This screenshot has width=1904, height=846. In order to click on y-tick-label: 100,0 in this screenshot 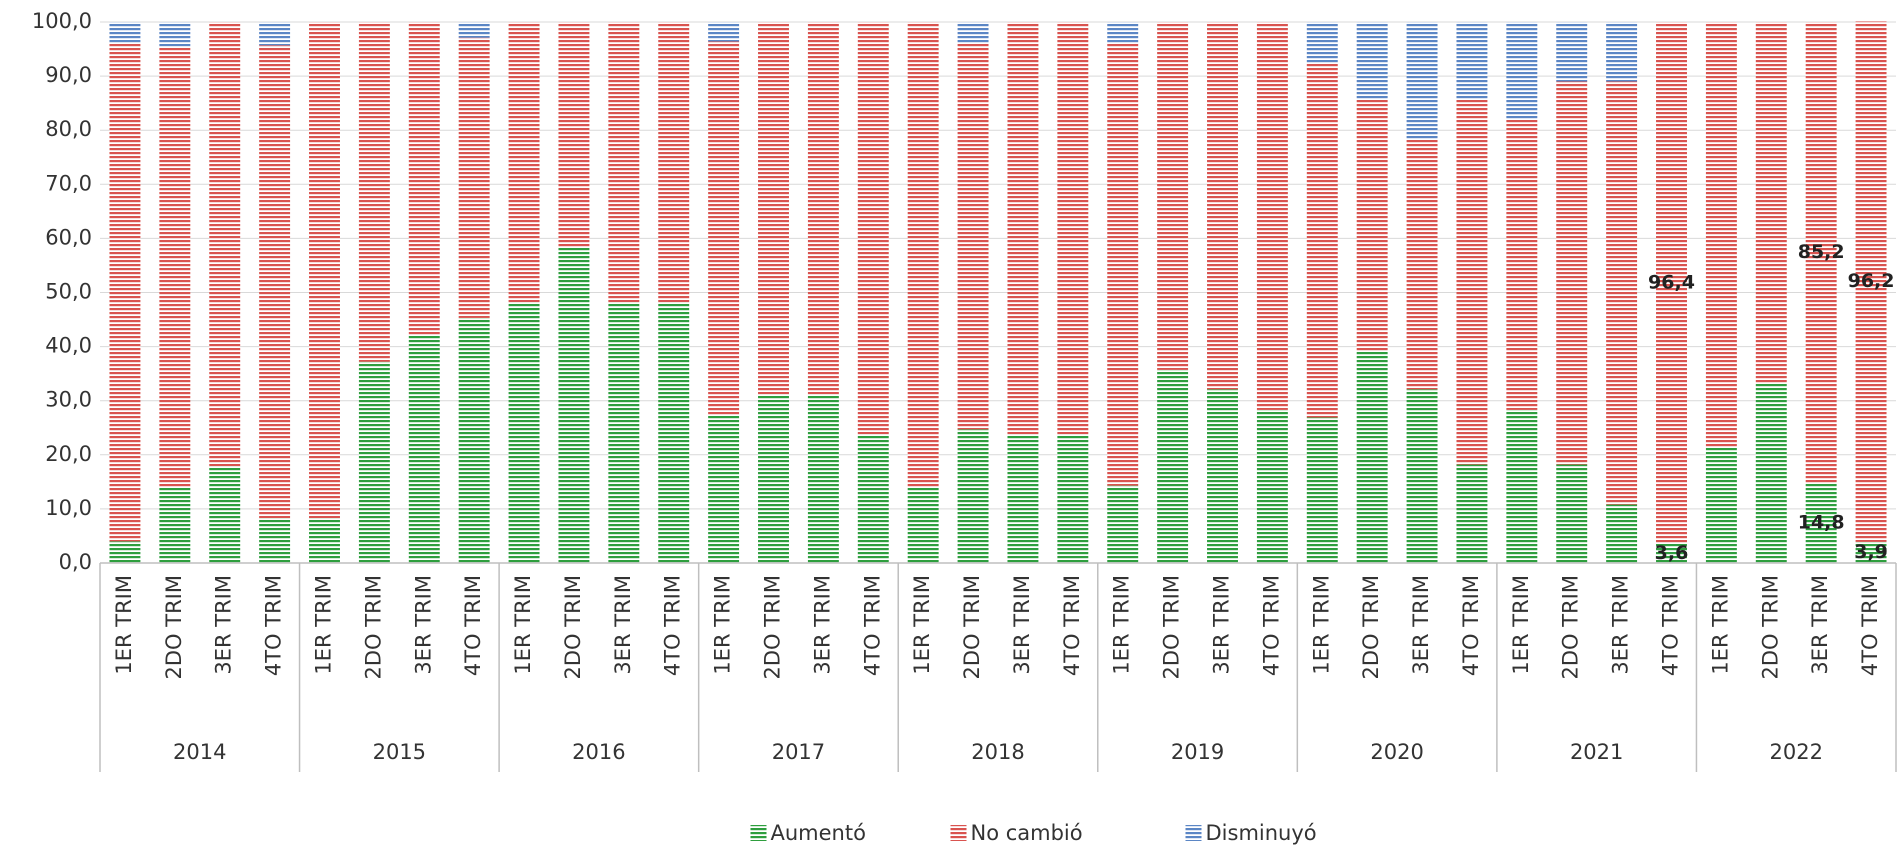, I will do `click(62, 21)`.